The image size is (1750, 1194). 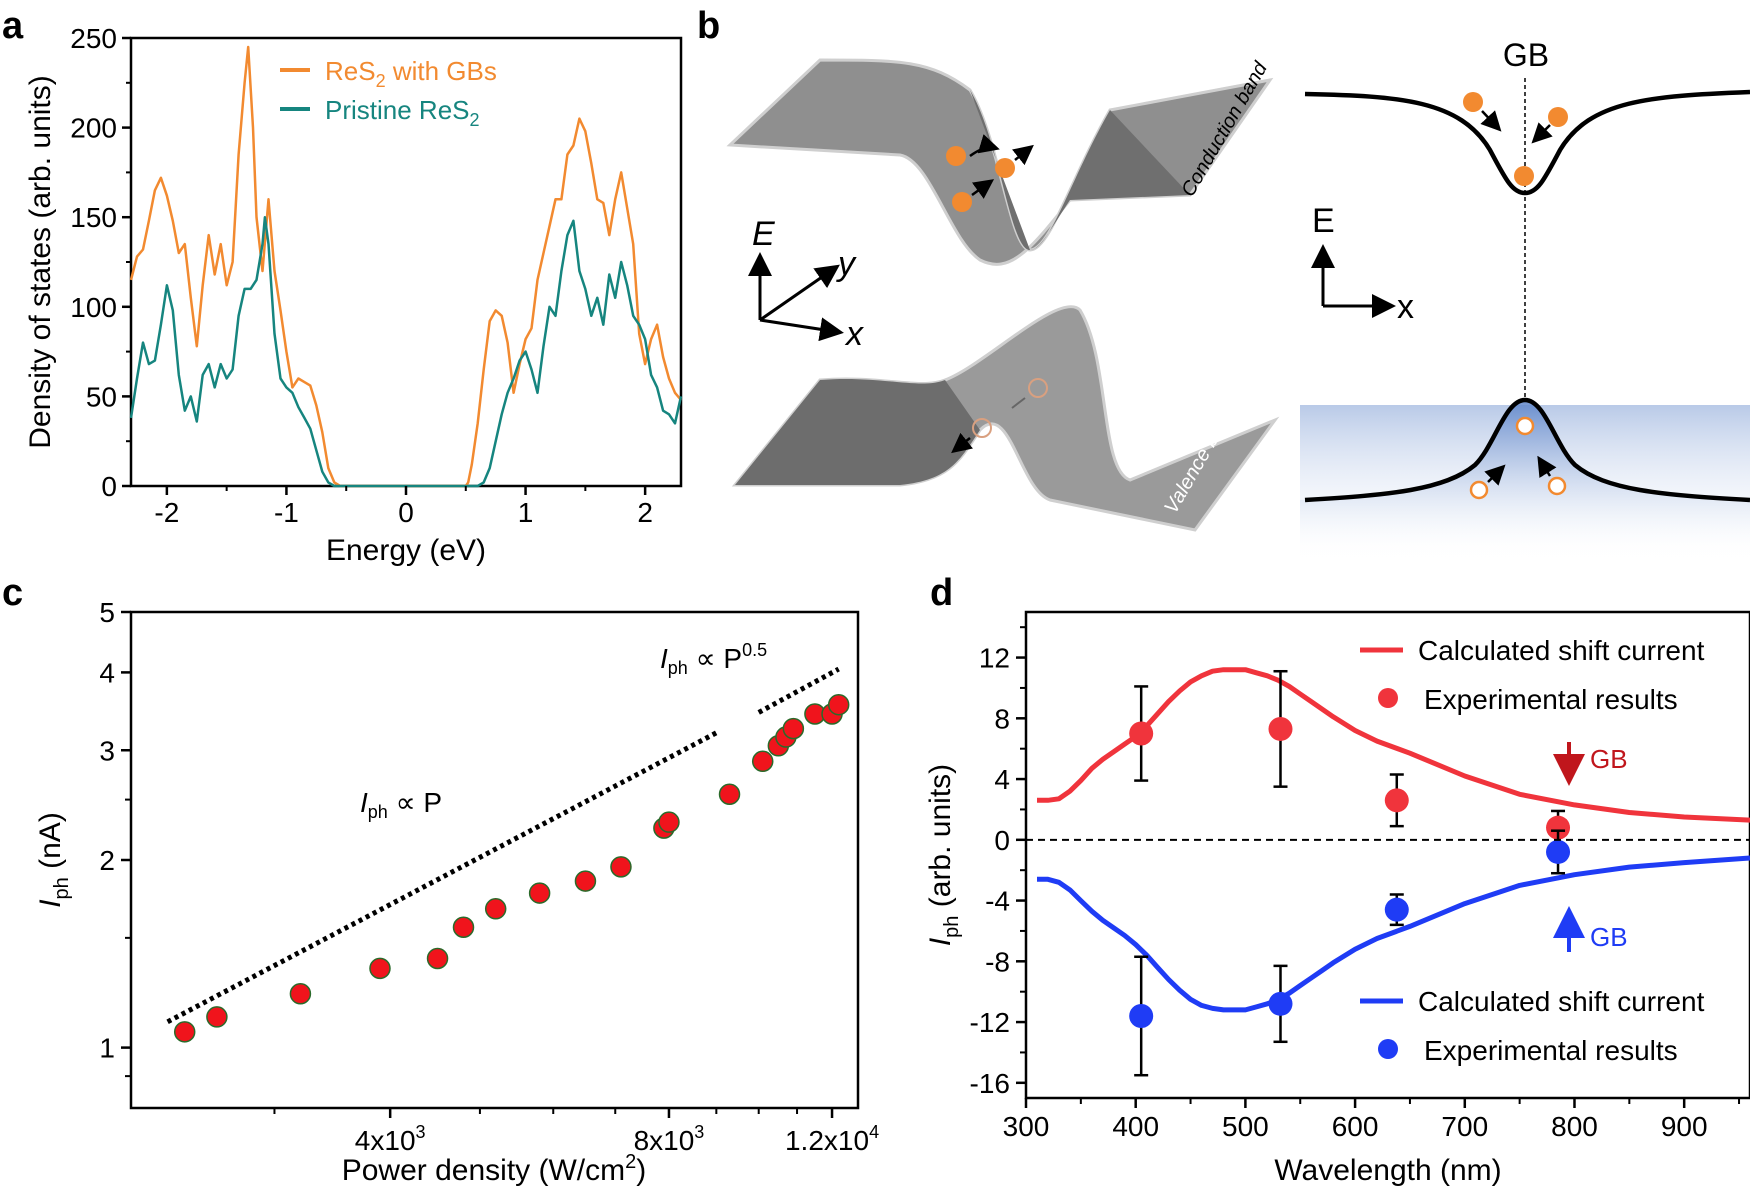 What do you see at coordinates (713, 659) in the screenshot?
I see `annotation-sublinear: Iph ∝ P0.5` at bounding box center [713, 659].